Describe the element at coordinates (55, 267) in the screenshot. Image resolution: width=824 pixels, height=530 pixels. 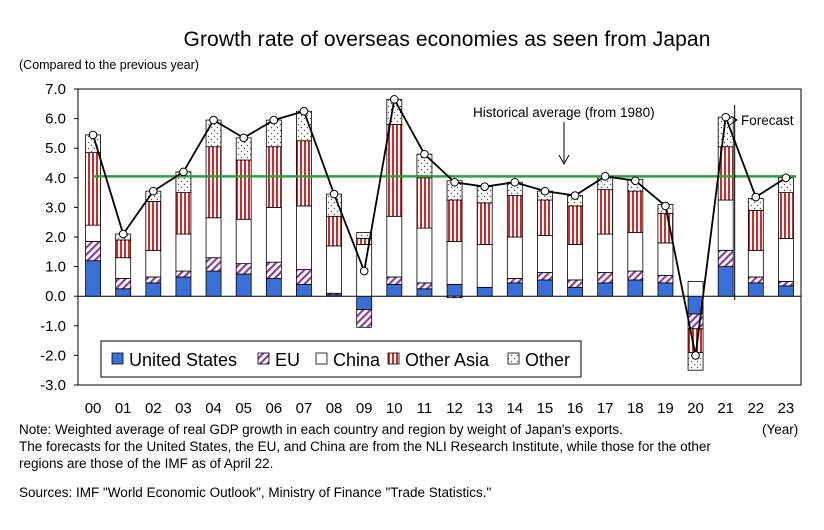
I see `y-tick-label: 1.0` at that location.